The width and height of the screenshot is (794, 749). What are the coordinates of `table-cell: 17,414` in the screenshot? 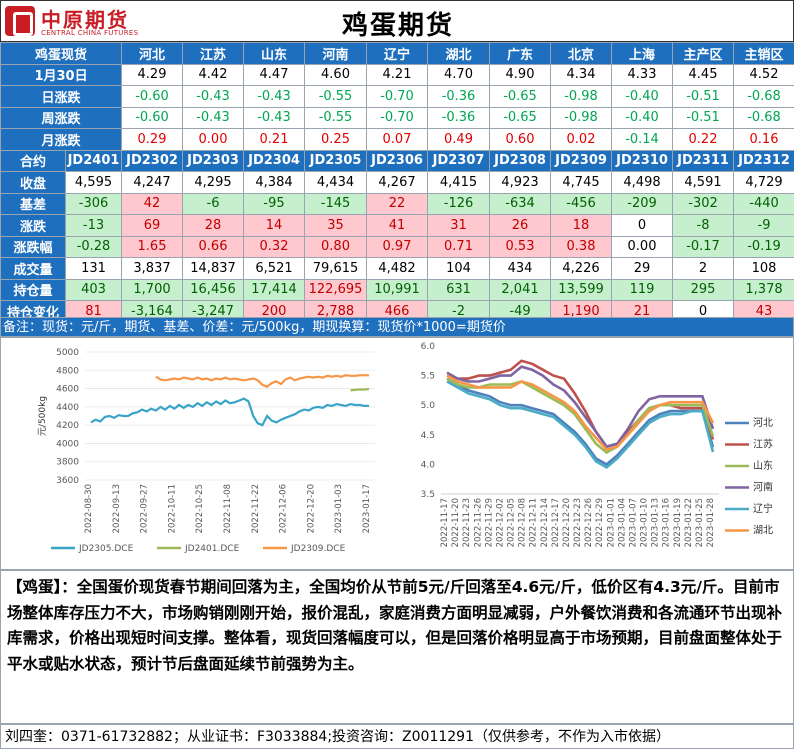 It's located at (274, 289).